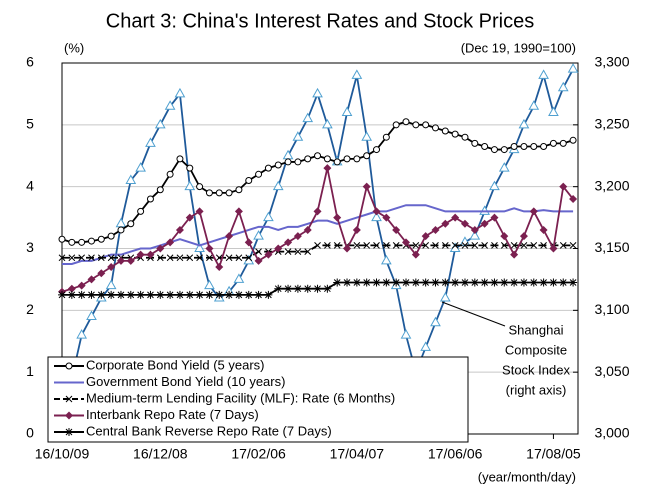  I want to click on y2-tick-label: 3,200, so click(611, 185).